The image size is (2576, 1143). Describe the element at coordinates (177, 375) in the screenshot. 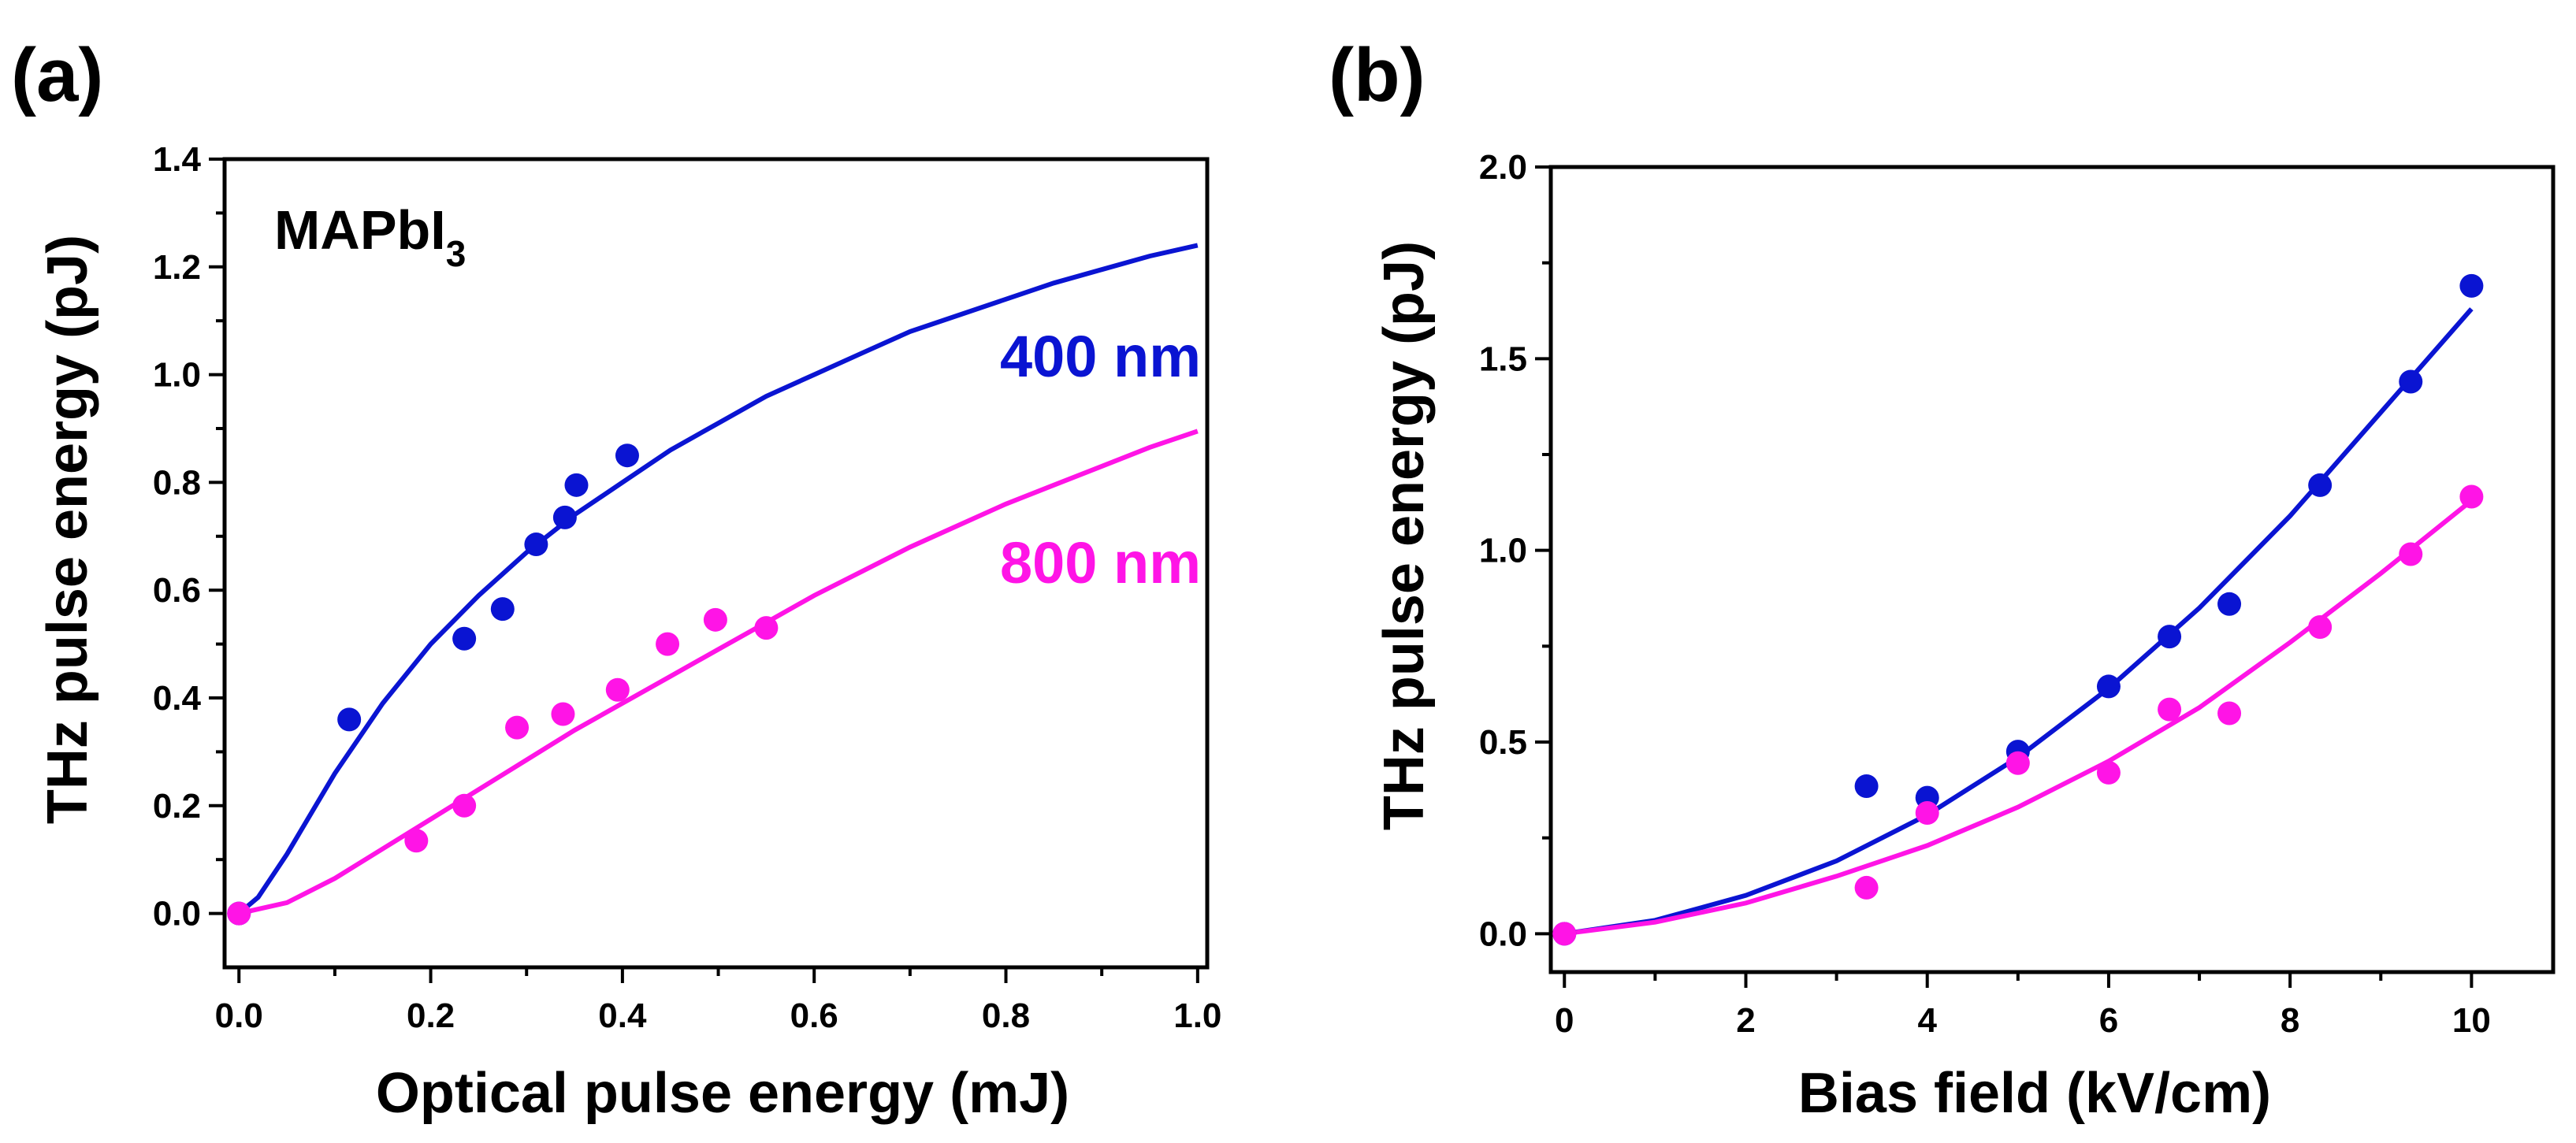

I see `panel-a-y-tick-label: 1.0` at that location.